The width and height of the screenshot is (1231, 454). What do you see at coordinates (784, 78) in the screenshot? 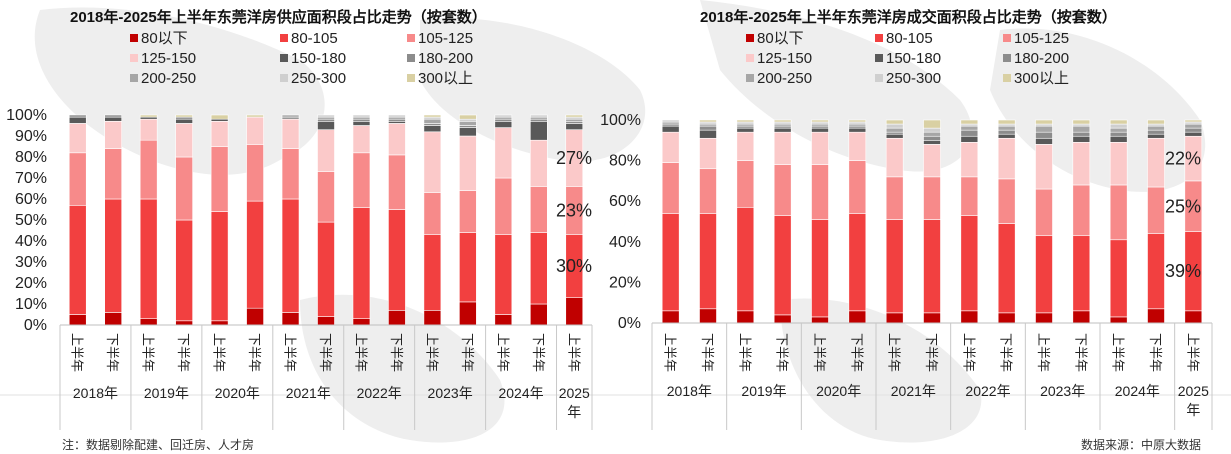
I see `legend-label: 200-250` at bounding box center [784, 78].